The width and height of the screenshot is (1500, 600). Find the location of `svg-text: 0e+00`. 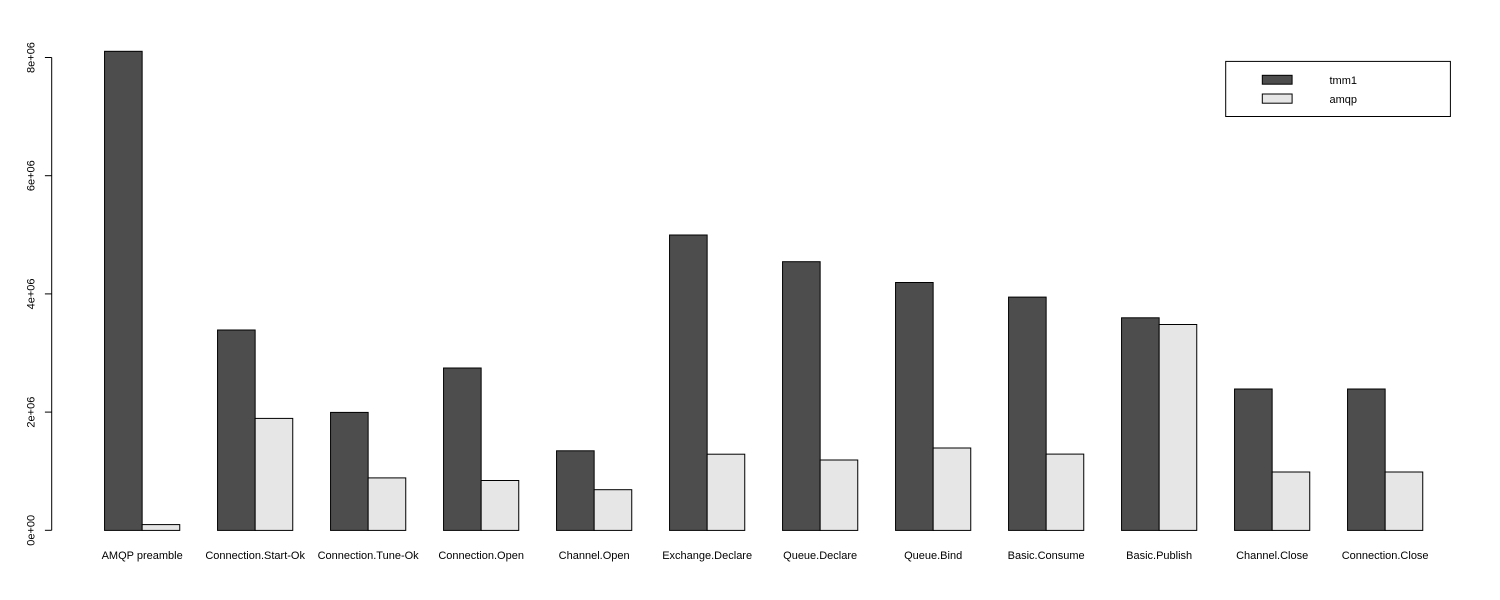

svg-text: 0e+00 is located at coordinates (32, 530).